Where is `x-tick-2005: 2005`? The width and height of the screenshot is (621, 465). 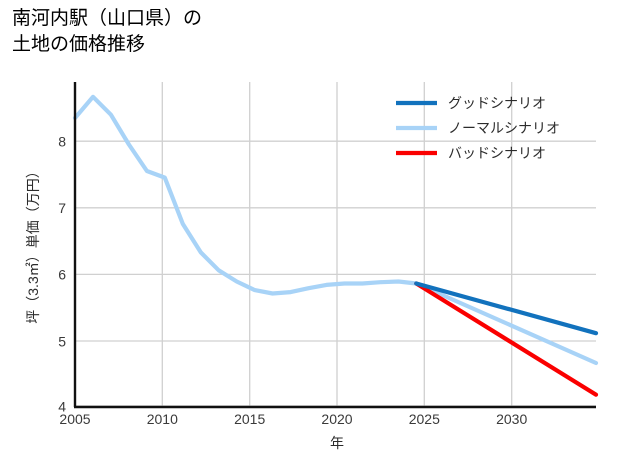 x-tick-2005: 2005 is located at coordinates (74, 419).